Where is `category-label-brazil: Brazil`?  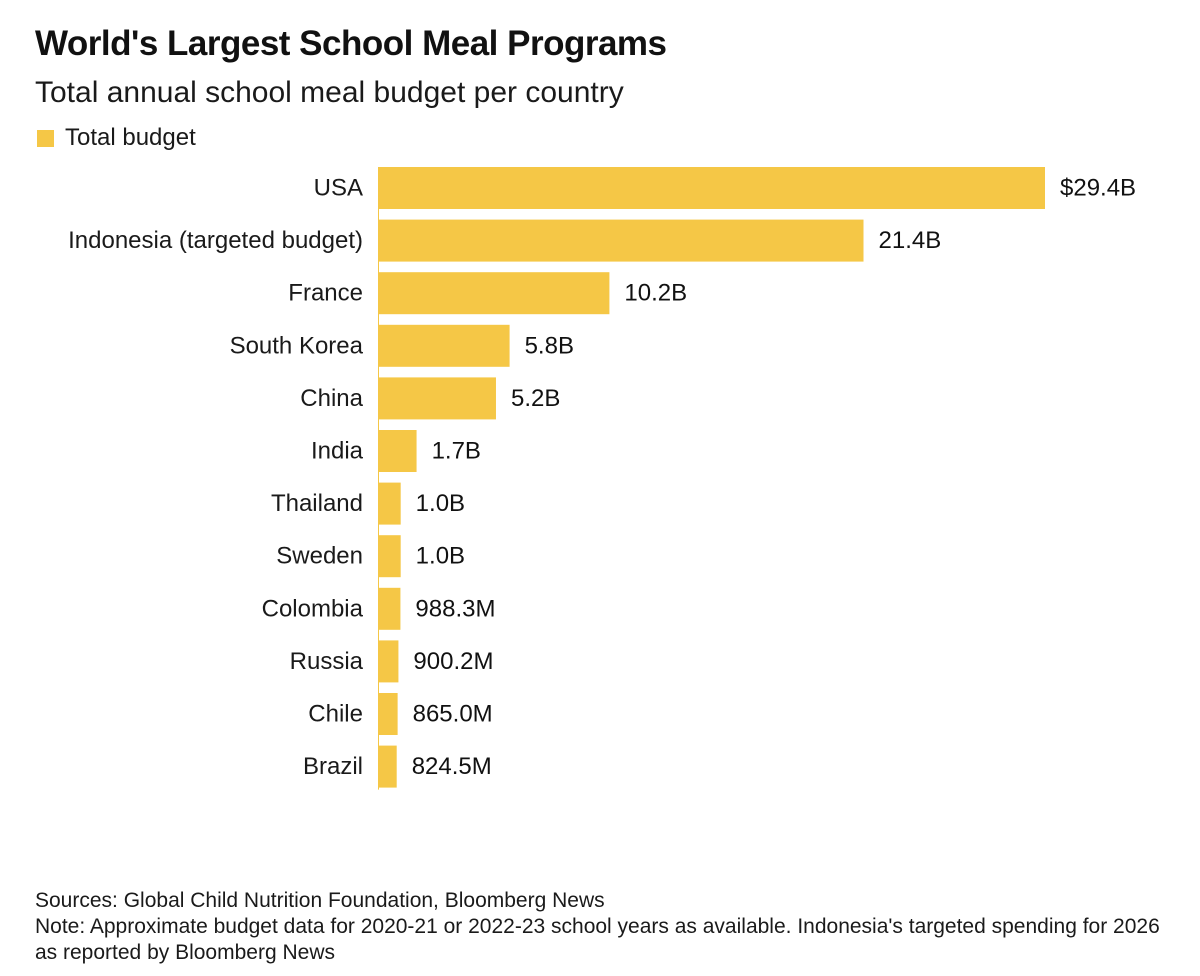
category-label-brazil: Brazil is located at coordinates (333, 766).